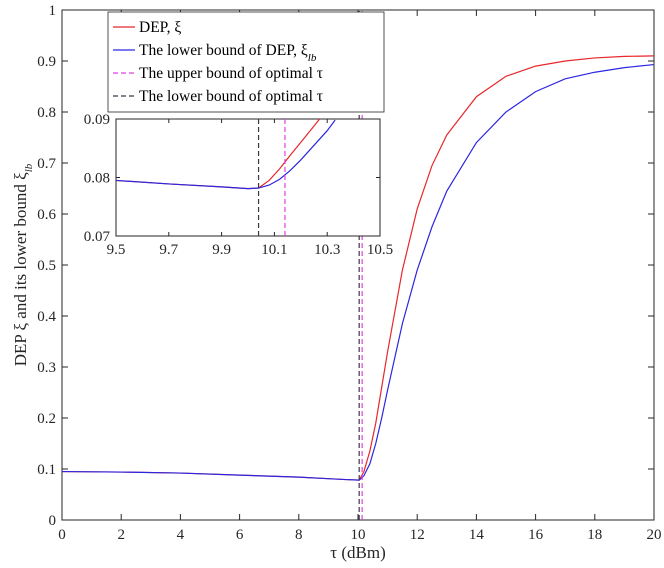 The height and width of the screenshot is (568, 664). I want to click on y-tick-label: 0.9, so click(46, 62).